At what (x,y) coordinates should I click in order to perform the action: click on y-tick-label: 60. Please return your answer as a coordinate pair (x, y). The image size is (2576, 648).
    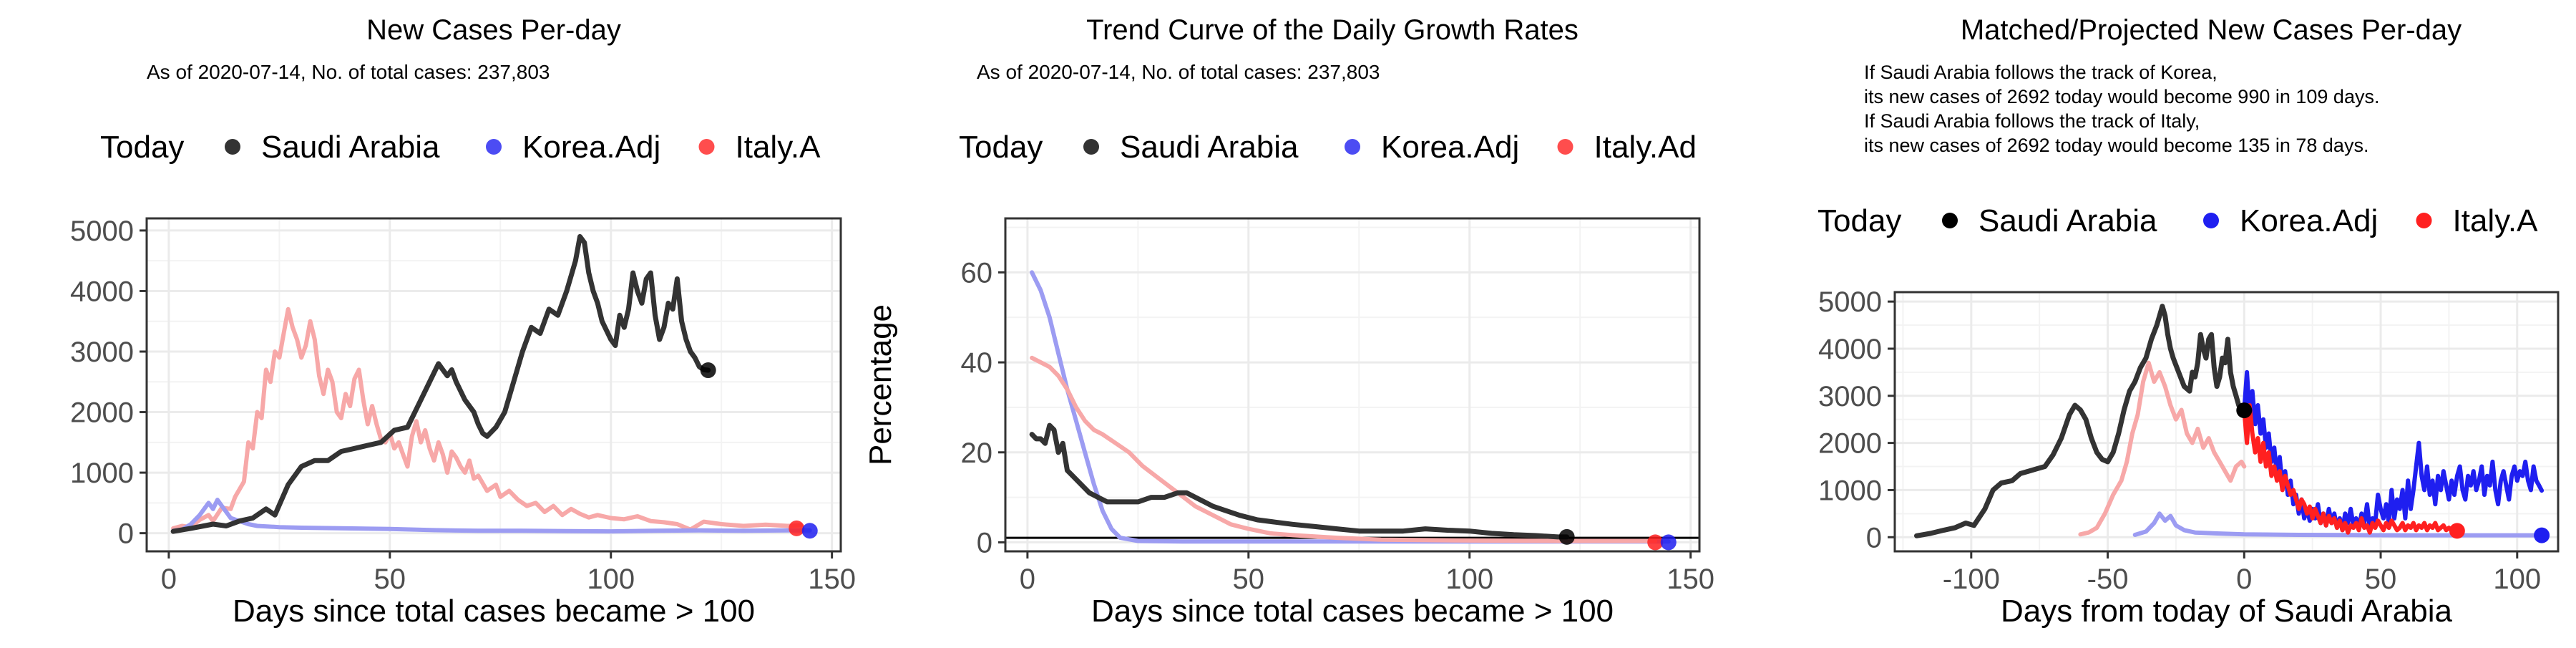
    Looking at the image, I should click on (977, 273).